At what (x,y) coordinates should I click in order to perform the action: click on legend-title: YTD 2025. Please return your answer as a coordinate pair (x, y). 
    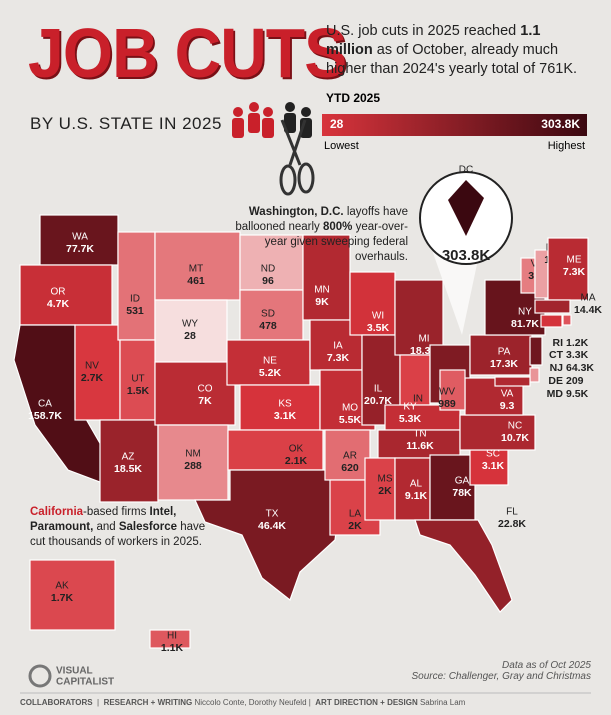
    Looking at the image, I should click on (353, 98).